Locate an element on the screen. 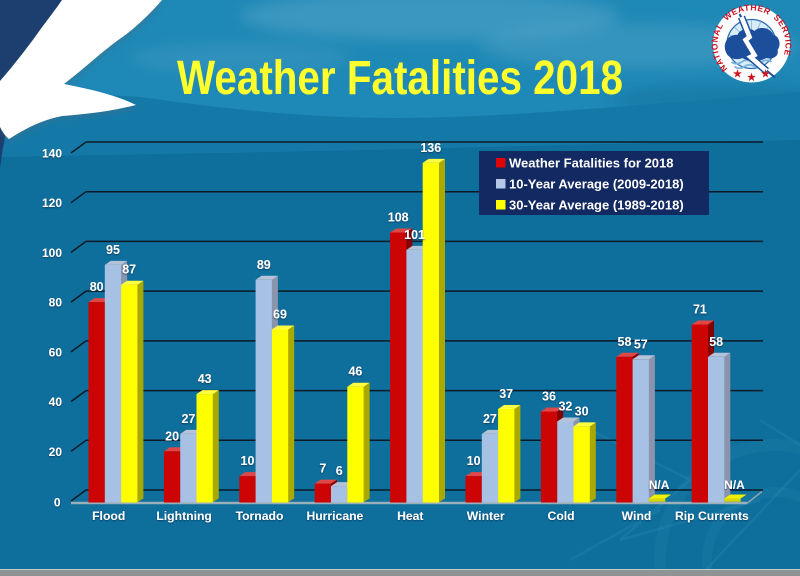 Image resolution: width=800 pixels, height=576 pixels. svg-text: Rip Currents is located at coordinates (712, 516).